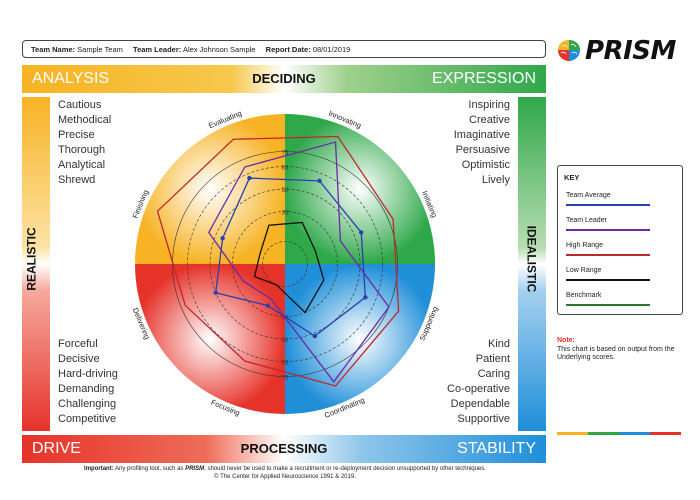 This screenshot has width=700, height=500. I want to click on processing-label: PROCESSING, so click(284, 448).